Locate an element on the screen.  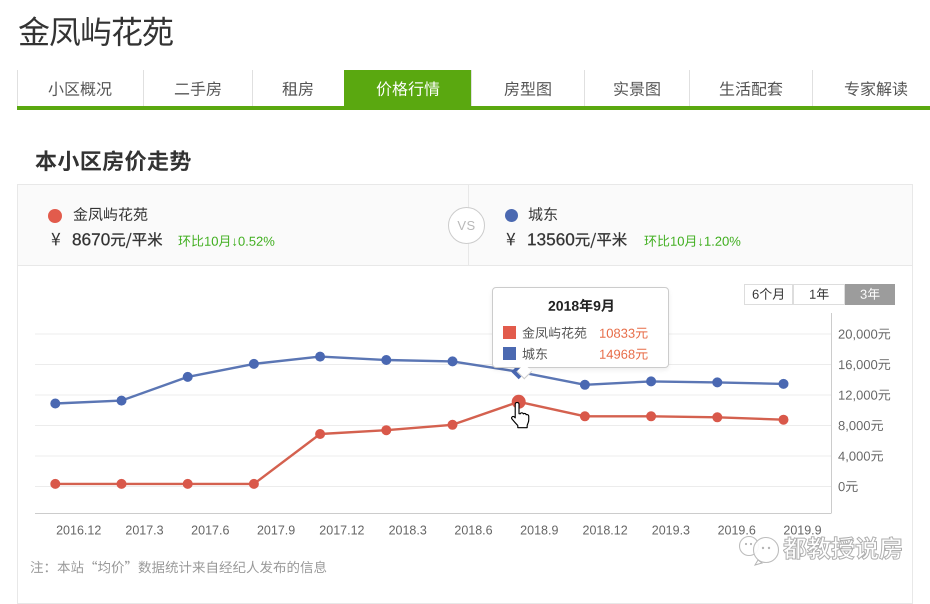
svg-text: 2017.9 is located at coordinates (276, 531).